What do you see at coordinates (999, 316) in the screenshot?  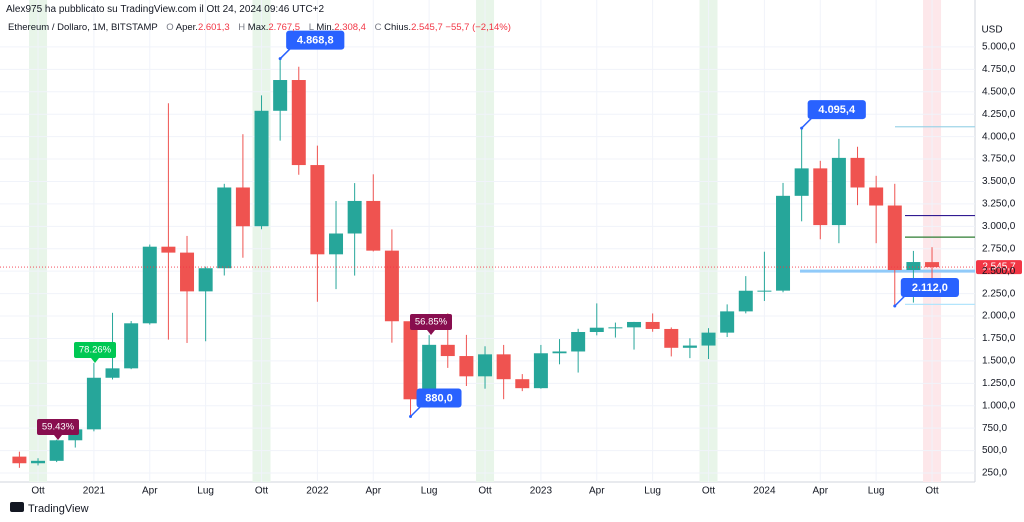 I see `y-tick-label: 2.000,0` at bounding box center [999, 316].